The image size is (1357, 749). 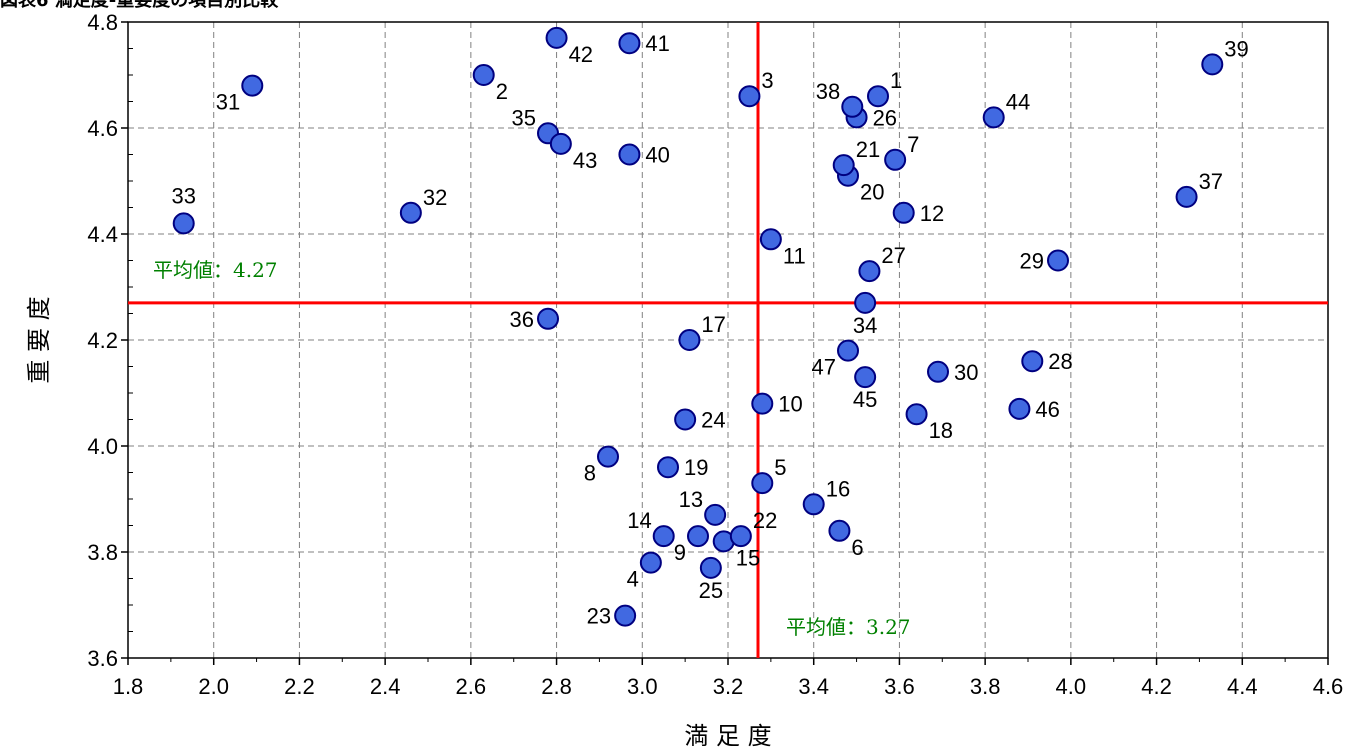 I want to click on data-point-label-3: 3, so click(x=767, y=80).